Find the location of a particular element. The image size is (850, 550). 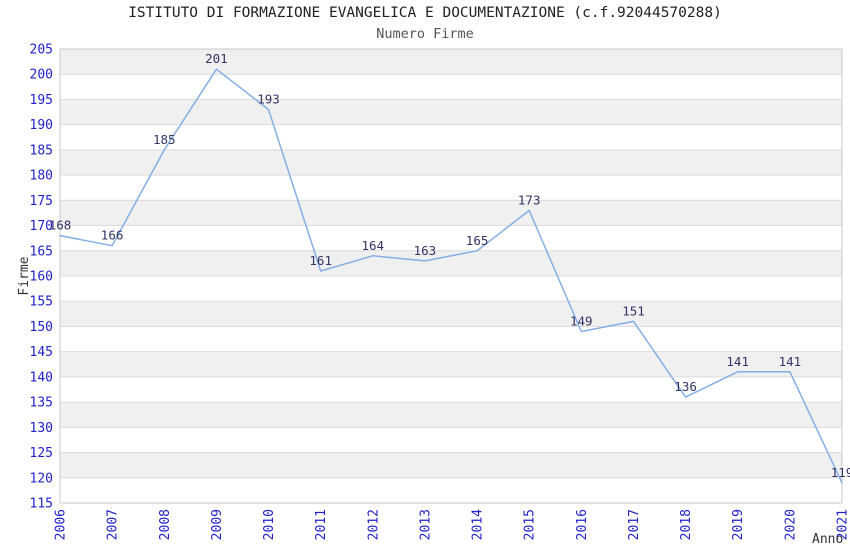

x-tick-label: 2021 is located at coordinates (843, 524).